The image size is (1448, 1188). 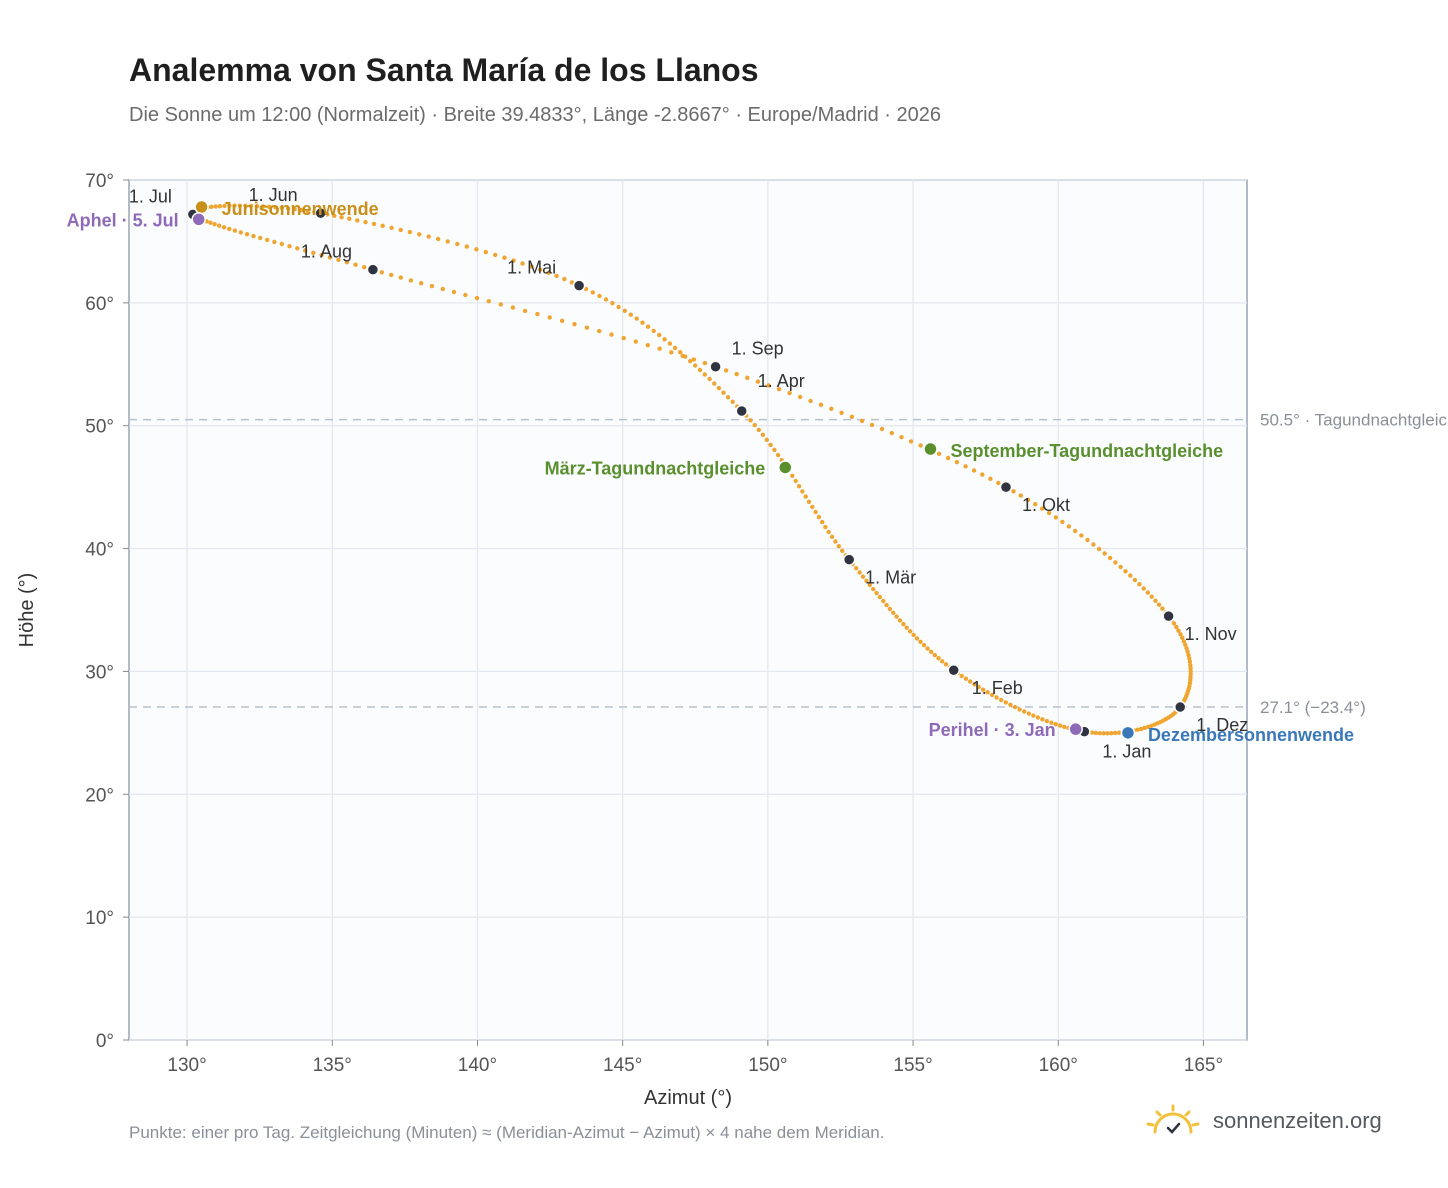 What do you see at coordinates (123, 220) in the screenshot?
I see `event-label: Aphel · 5. Jul` at bounding box center [123, 220].